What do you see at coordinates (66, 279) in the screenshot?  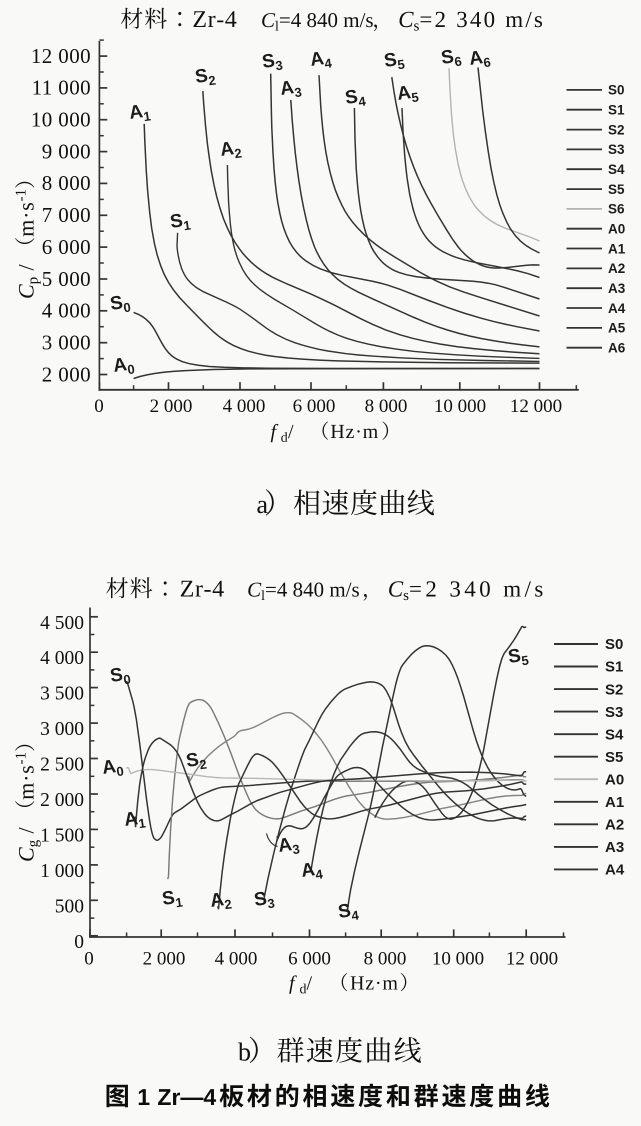 I see `svg-text: 5 000` at bounding box center [66, 279].